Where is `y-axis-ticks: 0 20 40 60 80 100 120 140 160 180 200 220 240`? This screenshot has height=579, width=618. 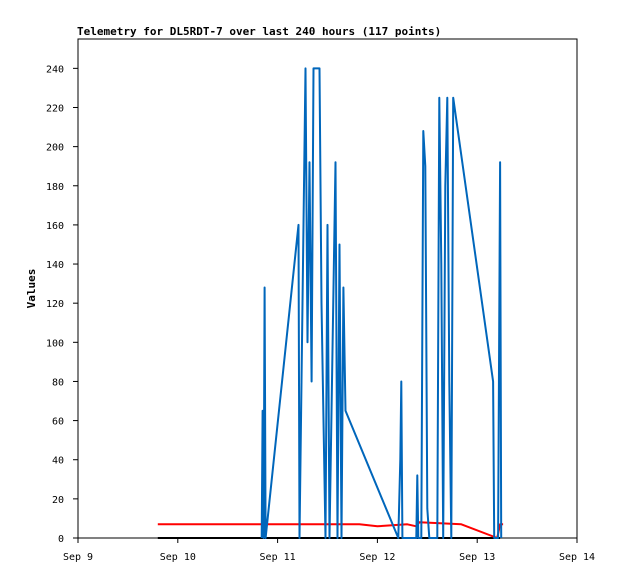
y-axis-ticks: 0 20 40 60 80 100 120 140 160 180 200 220 240 is located at coordinates (62, 304).